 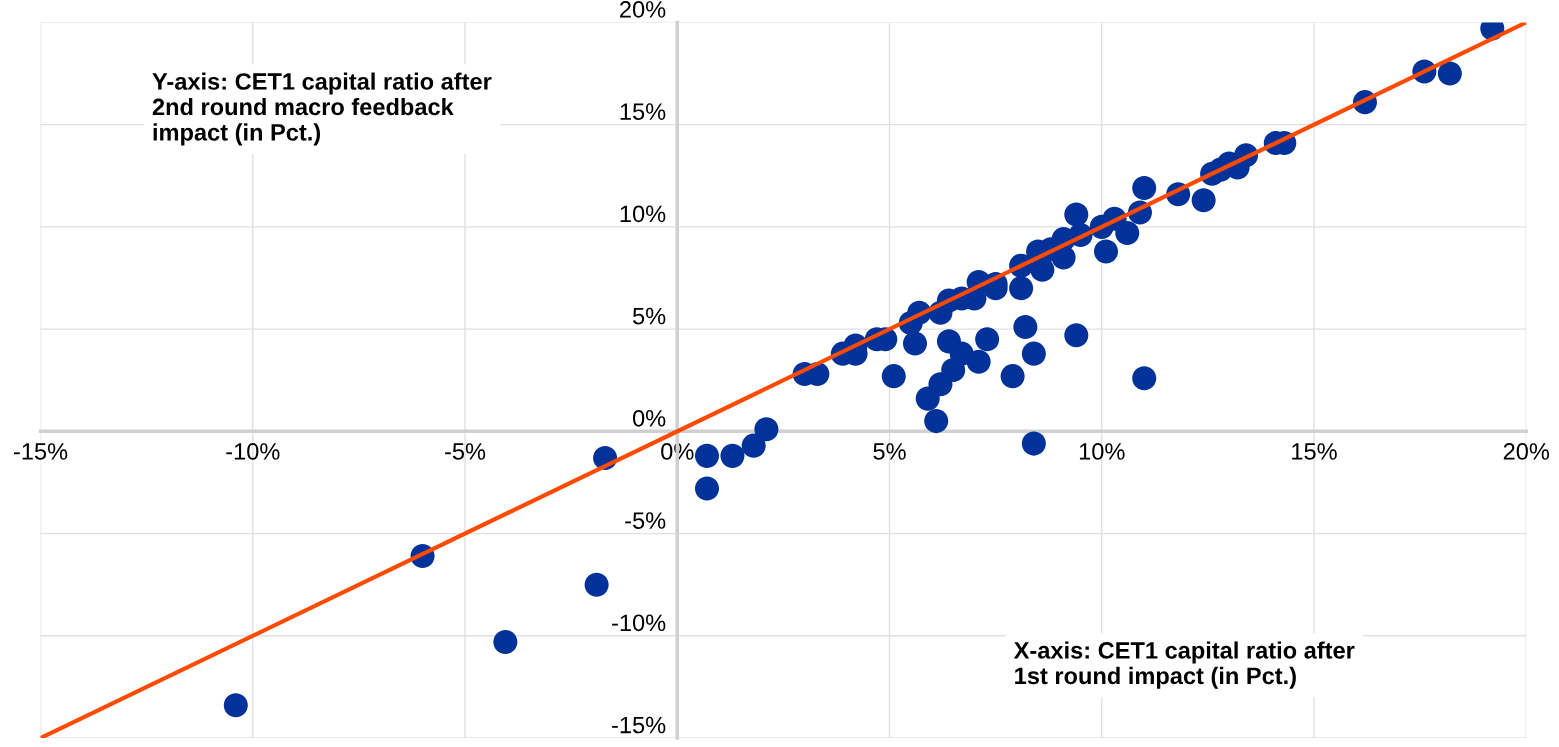 What do you see at coordinates (41, 451) in the screenshot?
I see `x-tick-label: -15%` at bounding box center [41, 451].